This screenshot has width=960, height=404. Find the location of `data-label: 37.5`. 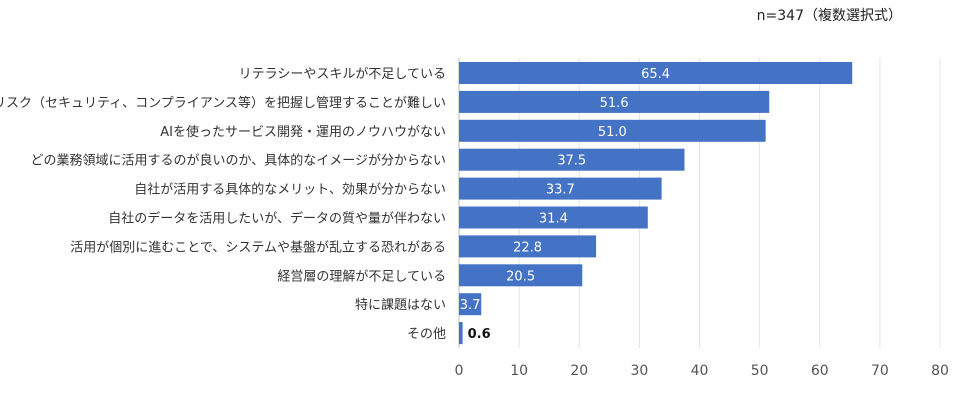

data-label: 37.5 is located at coordinates (571, 161).